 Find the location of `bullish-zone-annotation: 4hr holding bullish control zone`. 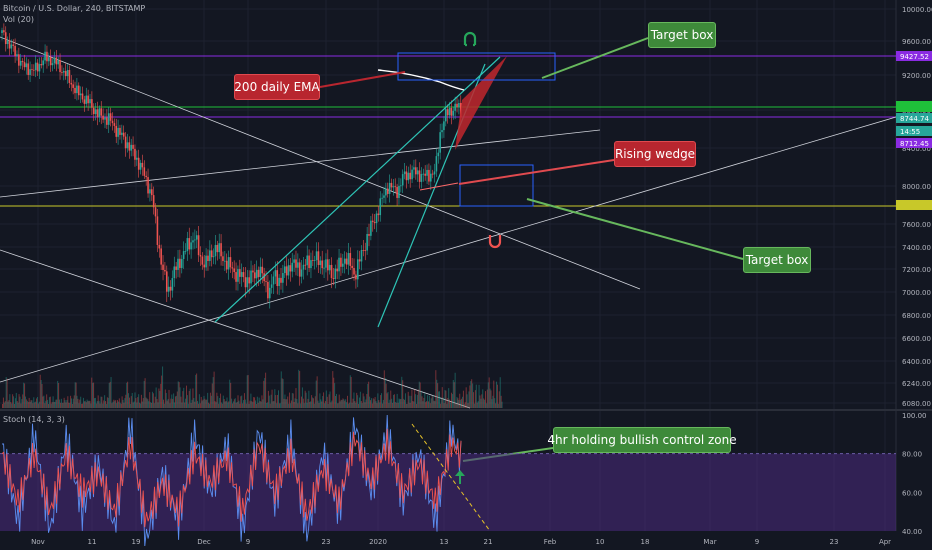

bullish-zone-annotation: 4hr holding bullish control zone is located at coordinates (642, 440).